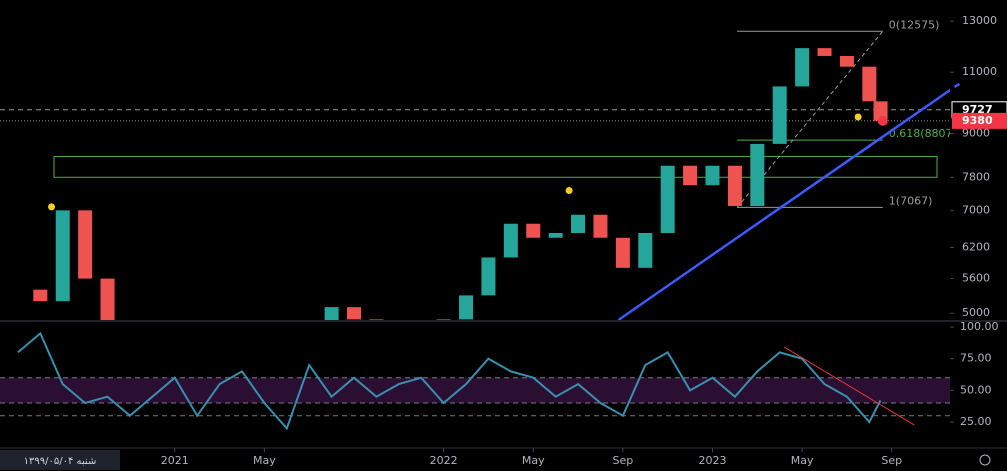  What do you see at coordinates (475, 390) in the screenshot?
I see `rsi-band` at bounding box center [475, 390].